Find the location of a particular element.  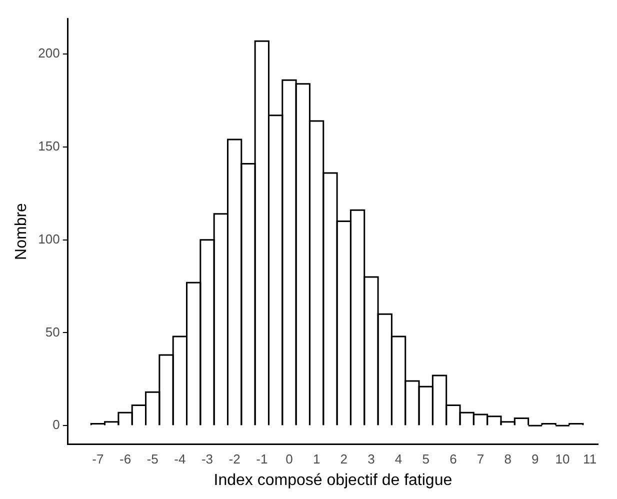

x-tick-label: 3 is located at coordinates (371, 459).